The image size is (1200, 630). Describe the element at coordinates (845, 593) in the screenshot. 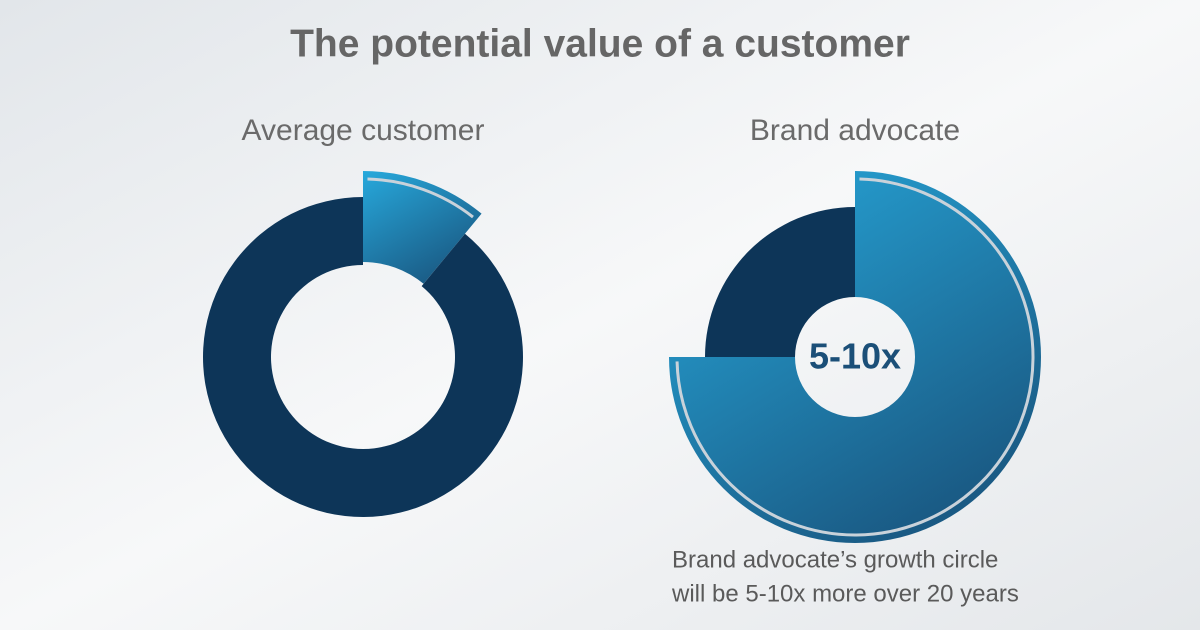

I see `annotation: will be 5-10x more over 20 years` at that location.